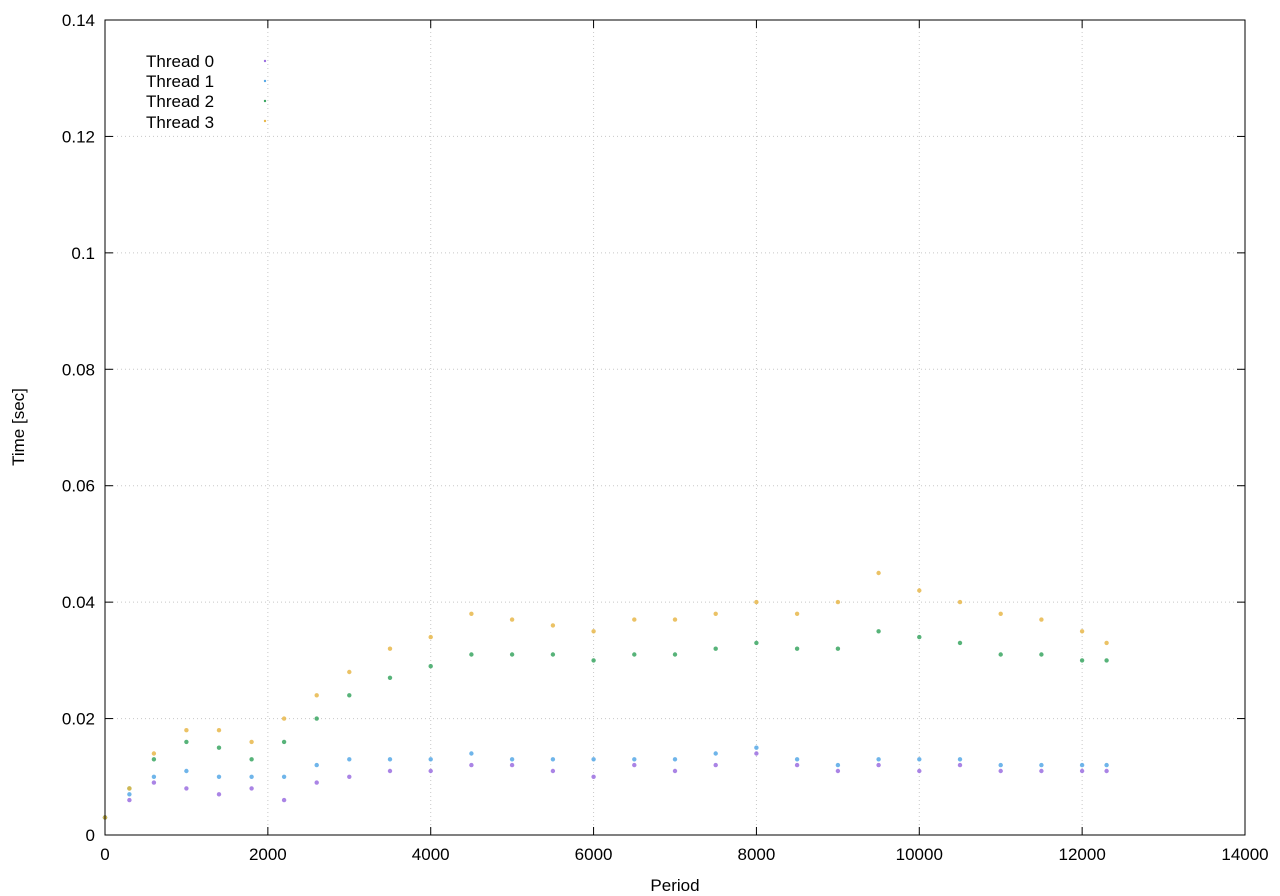 The height and width of the screenshot is (896, 1280). Describe the element at coordinates (180, 101) in the screenshot. I see `legend-label-thread-2: Thread 2` at that location.